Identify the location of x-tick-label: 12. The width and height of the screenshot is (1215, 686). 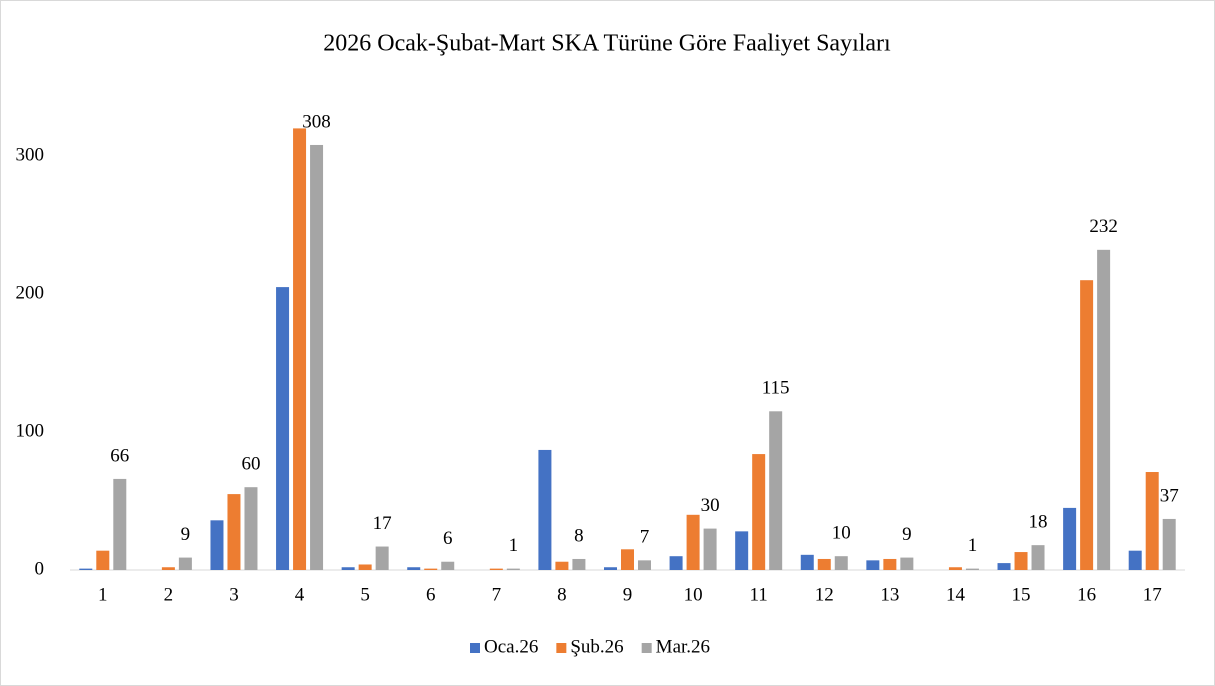
(824, 594).